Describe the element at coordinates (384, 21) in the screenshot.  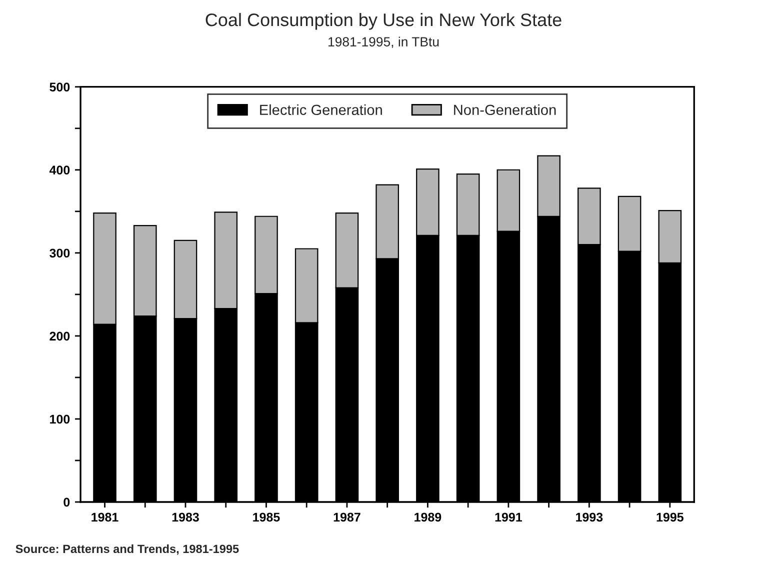
I see `chart-title: Coal Consumption by Use in New York State` at that location.